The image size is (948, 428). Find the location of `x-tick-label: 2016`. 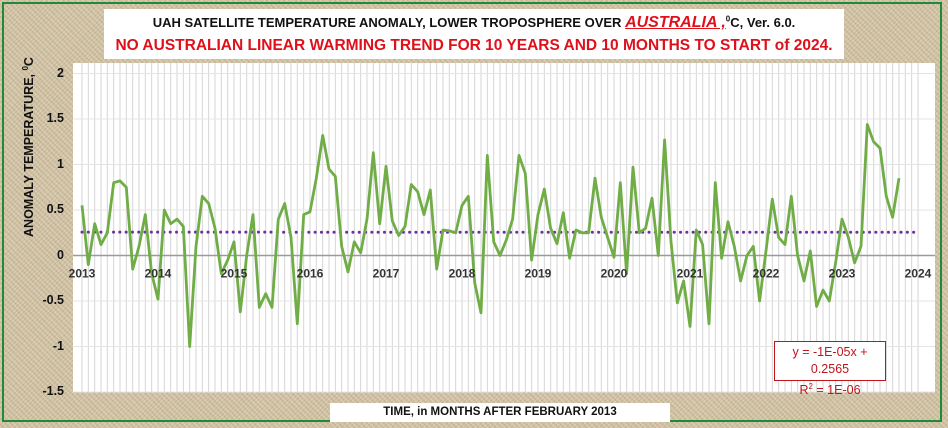

x-tick-label: 2016 is located at coordinates (310, 274).